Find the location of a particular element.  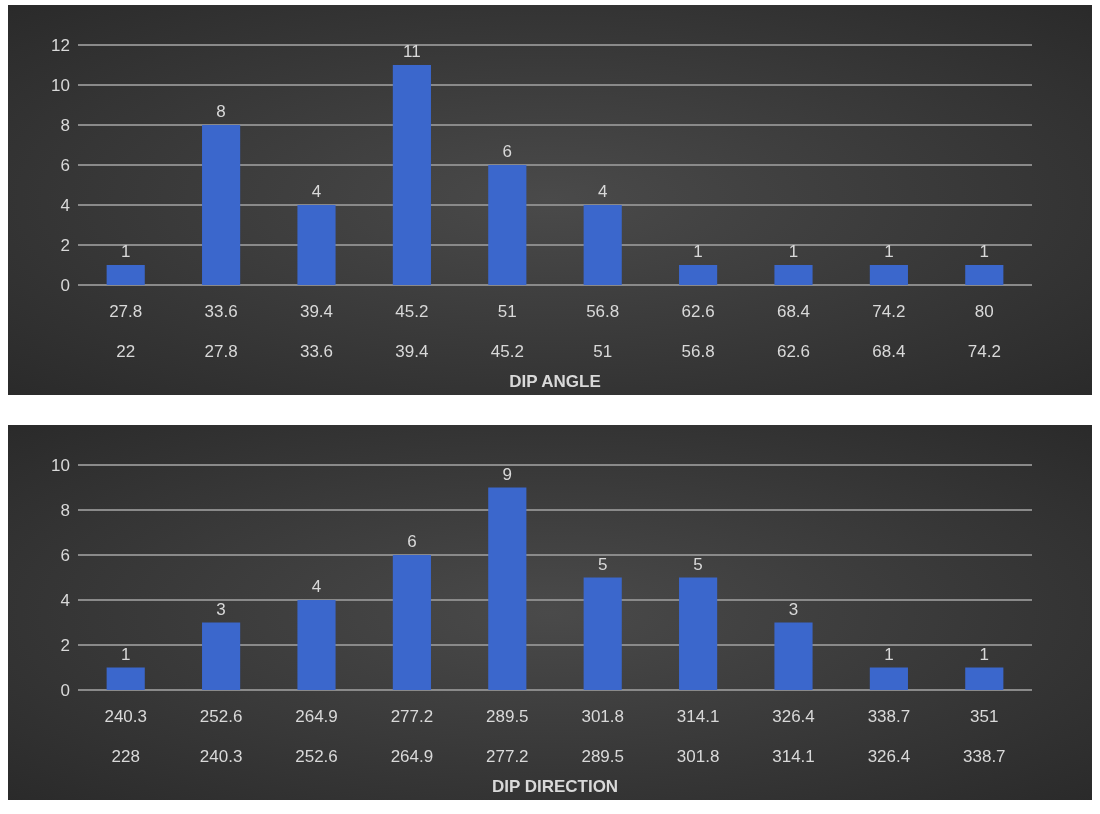

x-axis-title: DIP DIRECTION is located at coordinates (555, 786).